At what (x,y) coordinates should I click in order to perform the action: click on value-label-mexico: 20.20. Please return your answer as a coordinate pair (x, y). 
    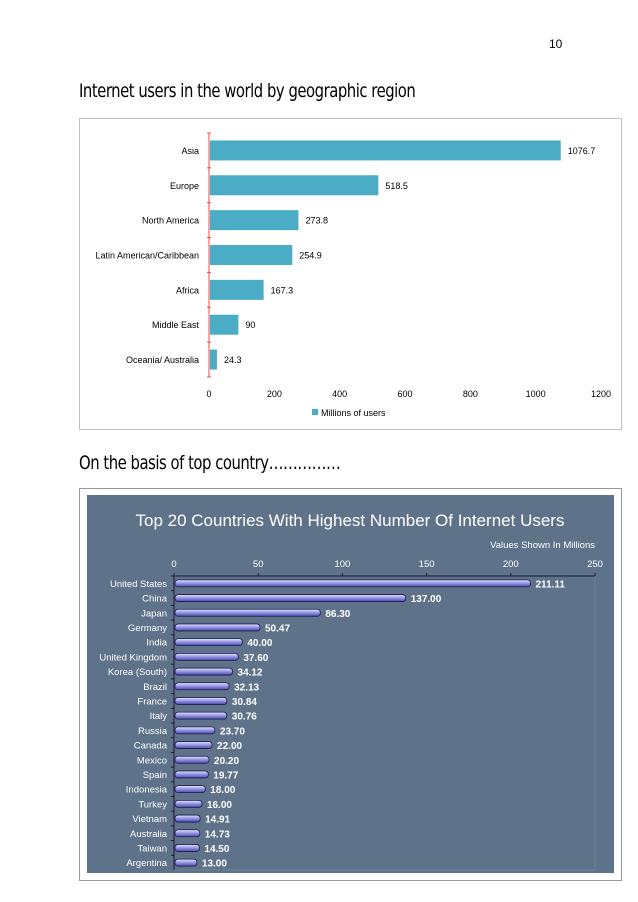
    Looking at the image, I should click on (226, 761).